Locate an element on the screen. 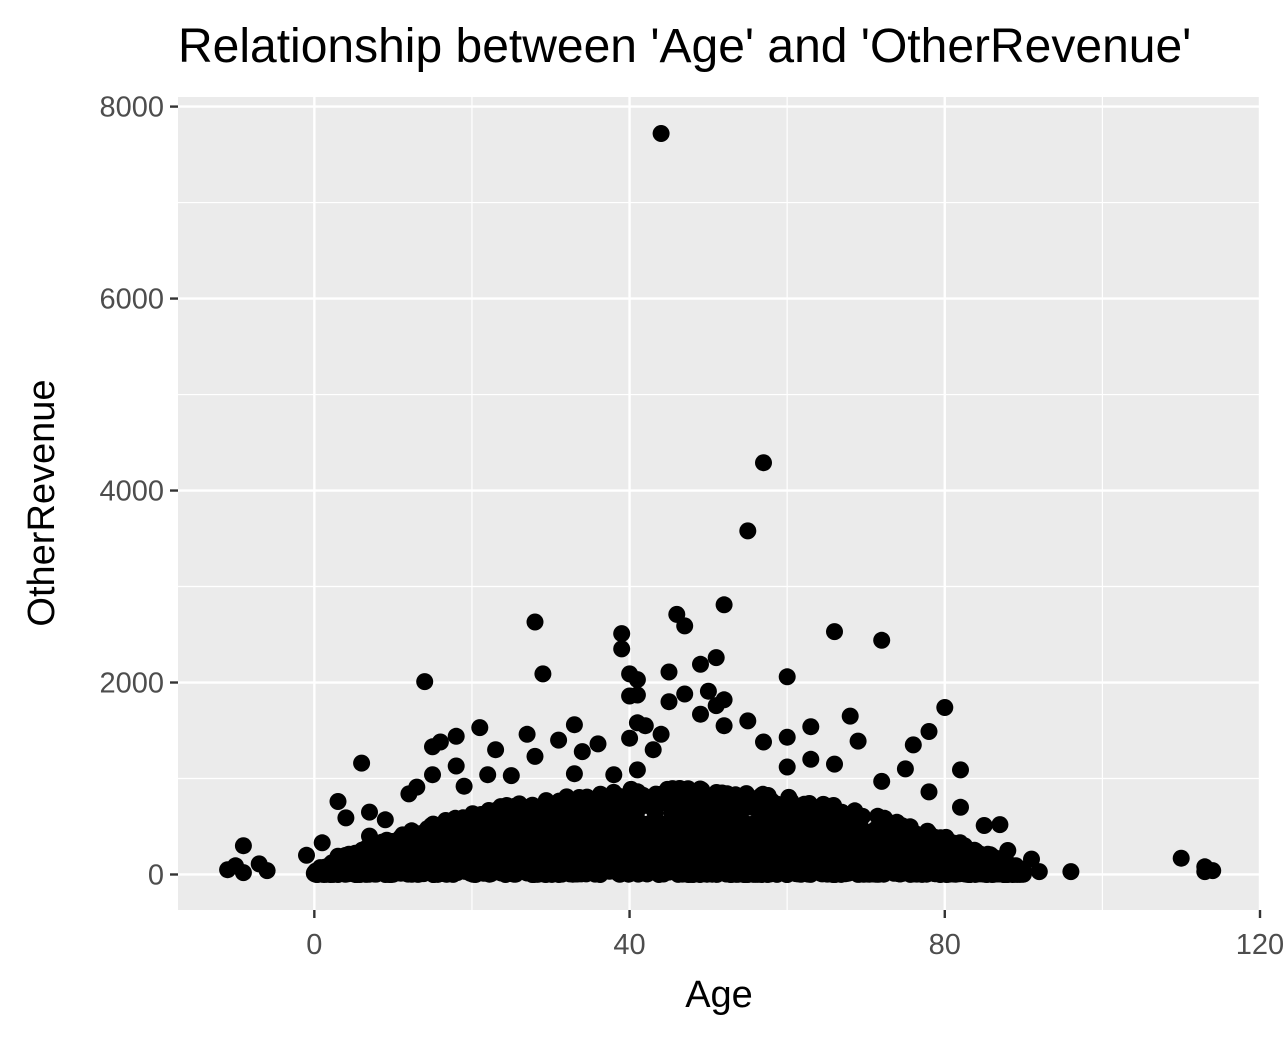 This screenshot has width=1287, height=1040. x-tick-label: 0 is located at coordinates (314, 945).